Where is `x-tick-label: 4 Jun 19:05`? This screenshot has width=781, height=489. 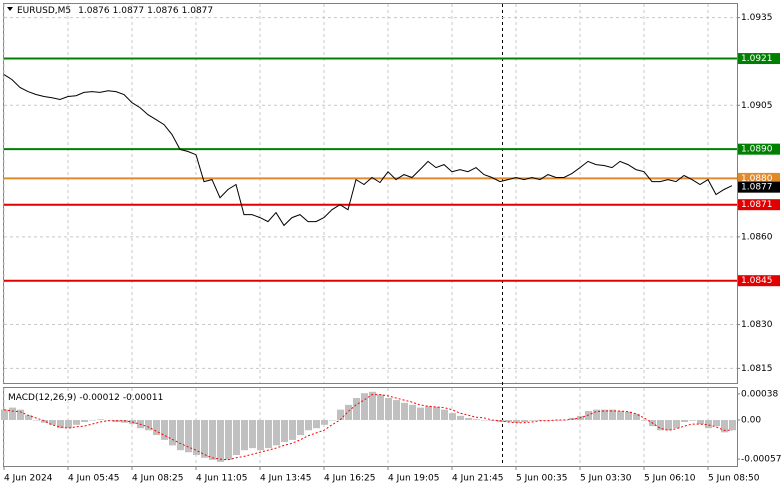
x-tick-label: 4 Jun 19:05 is located at coordinates (413, 479).